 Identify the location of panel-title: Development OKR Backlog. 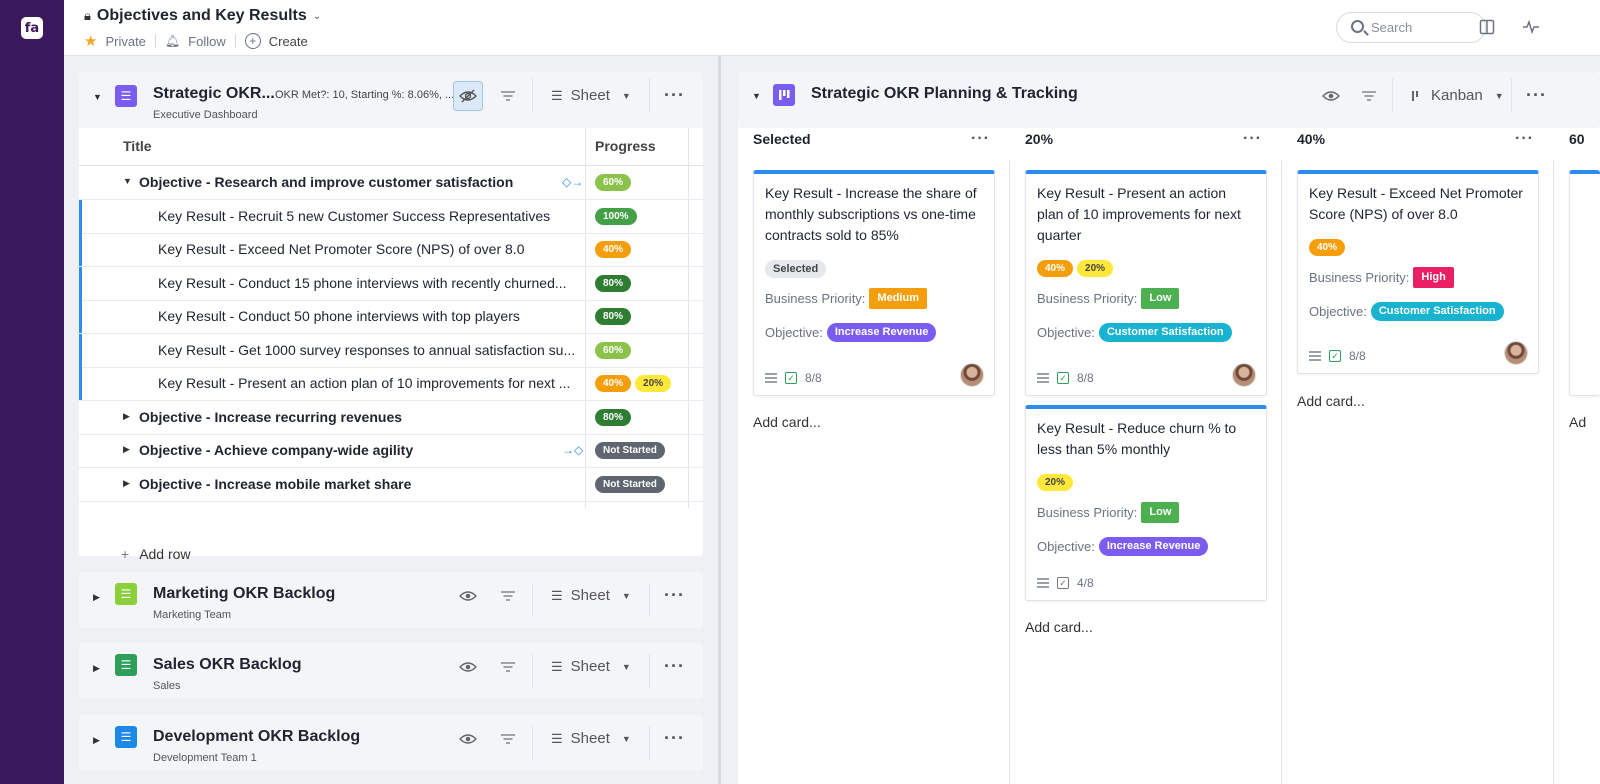
(257, 736).